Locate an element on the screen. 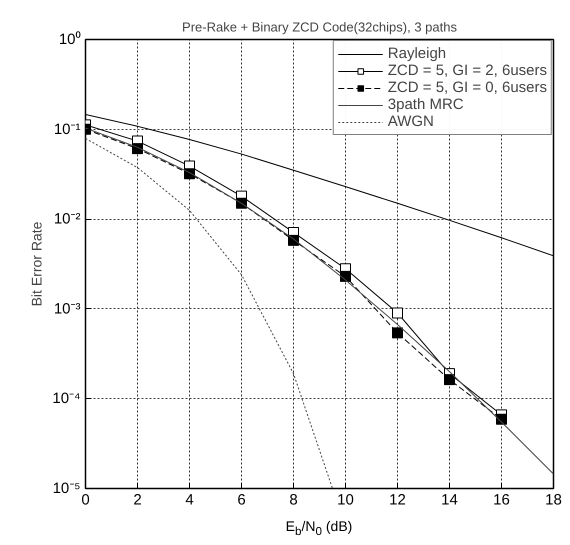 This screenshot has height=545, width=570. x-tick-label: 12 is located at coordinates (397, 500).